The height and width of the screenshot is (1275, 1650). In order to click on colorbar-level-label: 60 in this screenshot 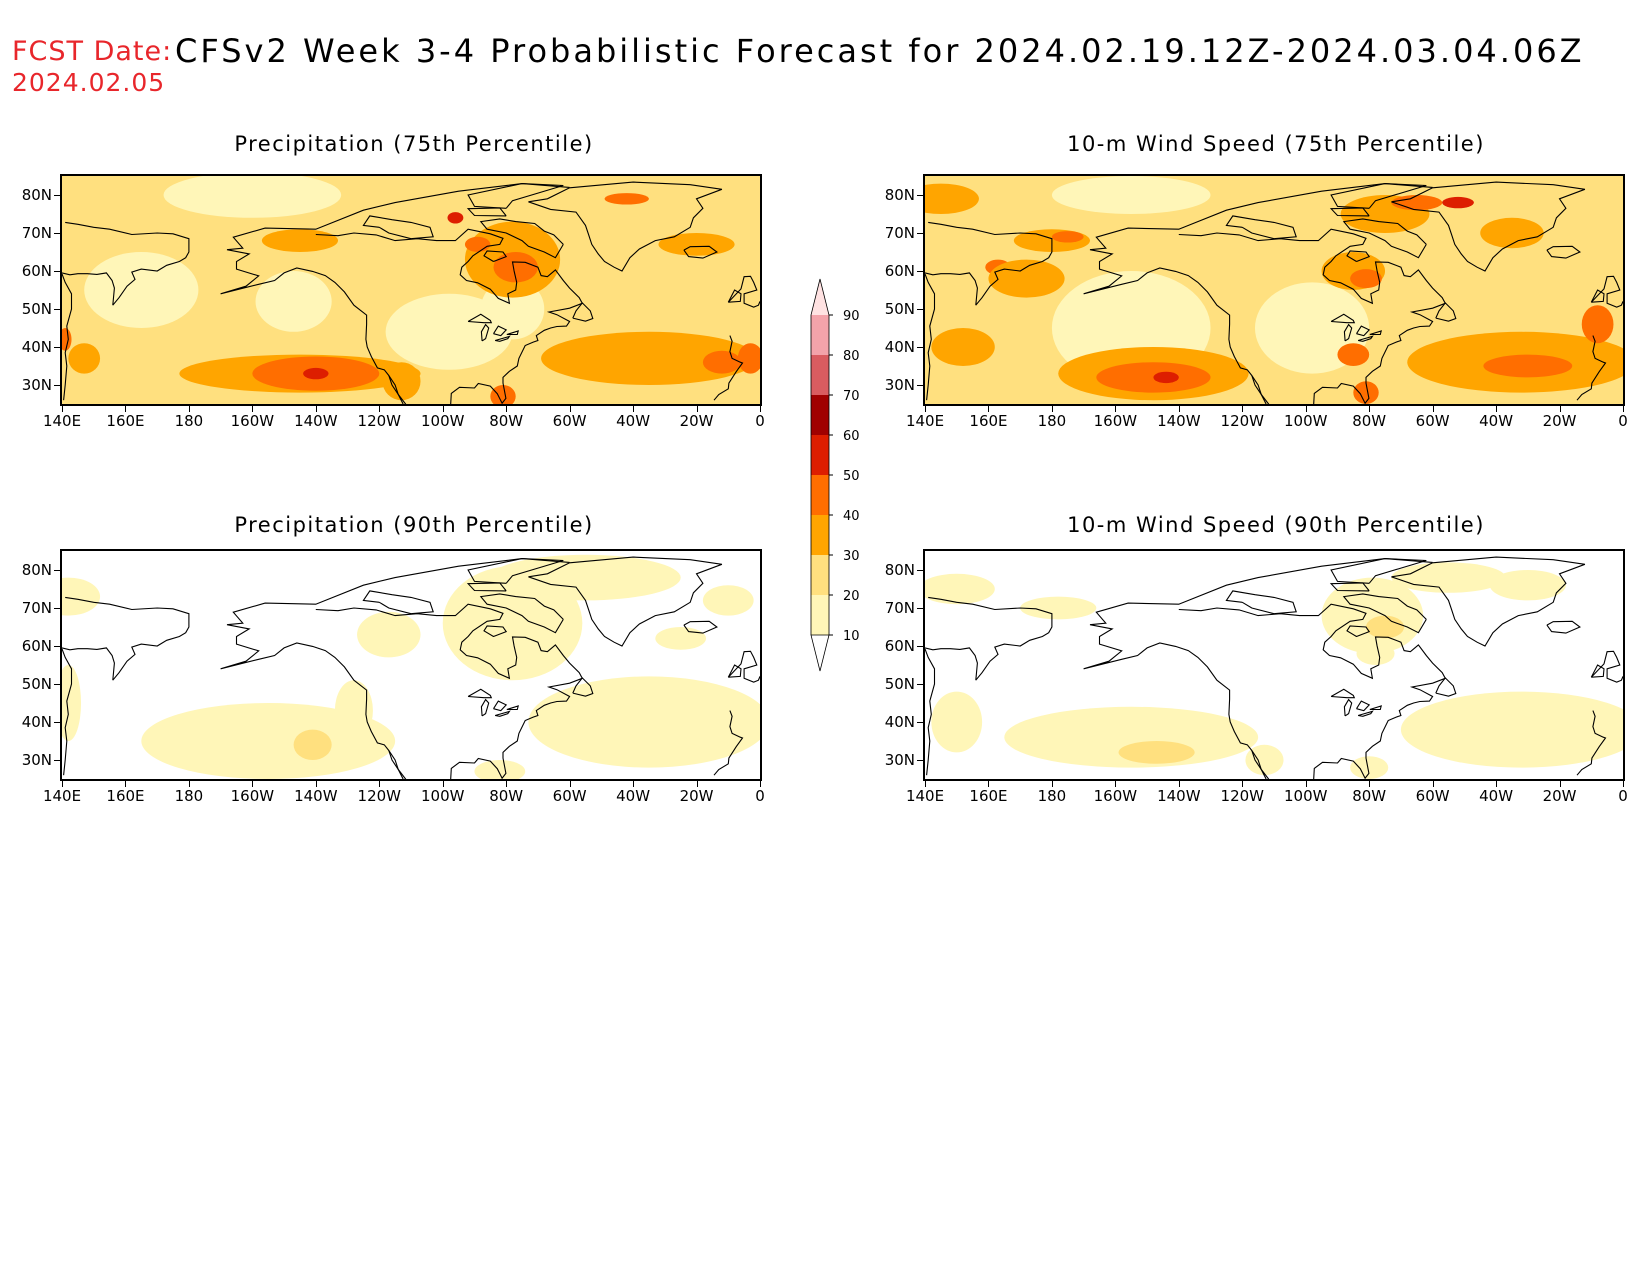, I will do `click(851, 436)`.